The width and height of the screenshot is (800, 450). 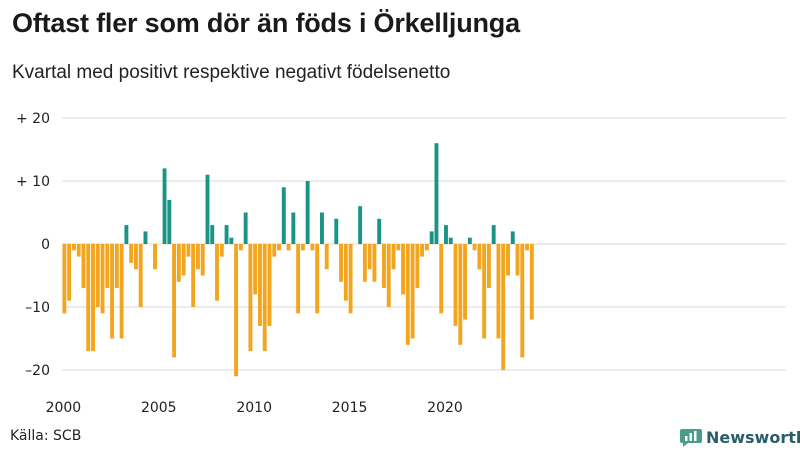 What do you see at coordinates (691, 438) in the screenshot?
I see `newsworthy-icon` at bounding box center [691, 438].